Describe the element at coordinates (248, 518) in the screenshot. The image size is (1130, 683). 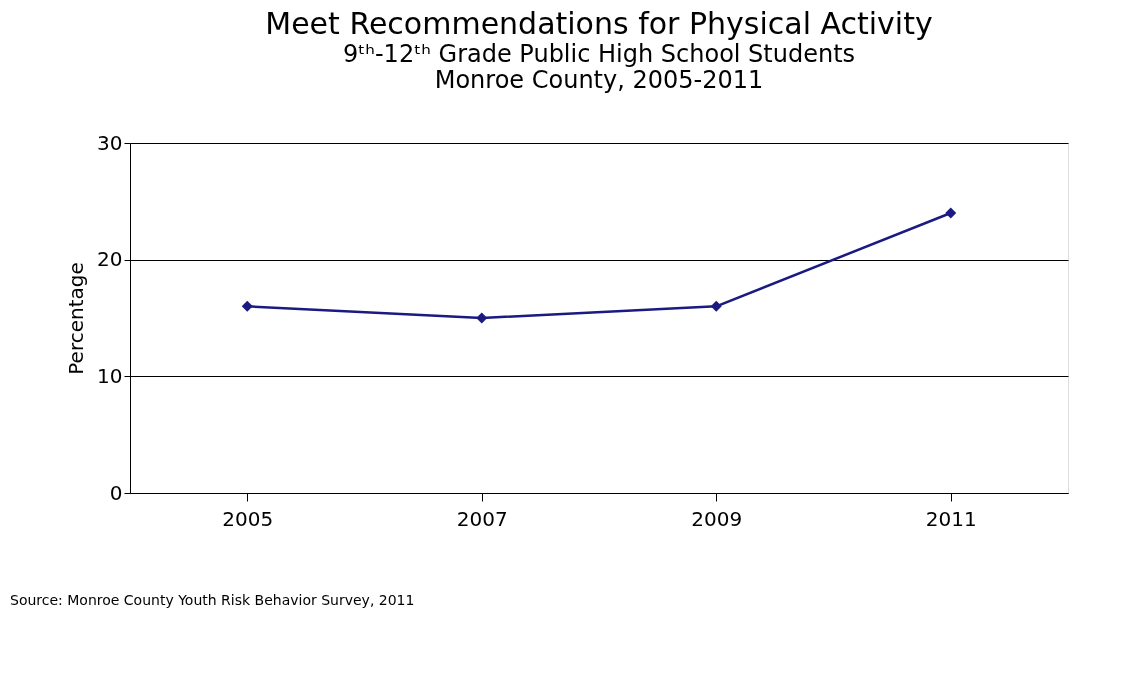
I see `x-tick-label: 2005` at that location.